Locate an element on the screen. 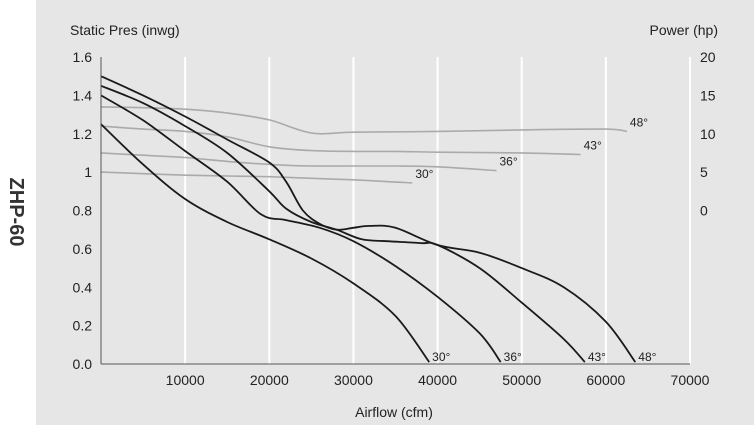 The width and height of the screenshot is (754, 425). x-tick-label: 30000 is located at coordinates (353, 380).